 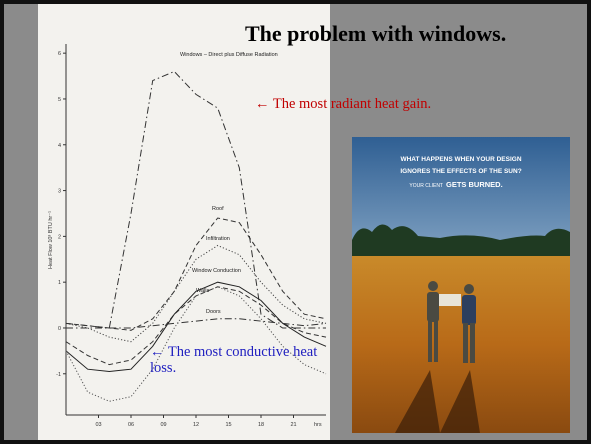 I want to click on y-axis-label: Heat Flow 10³ BTU hr⁻¹, so click(x=51, y=240).